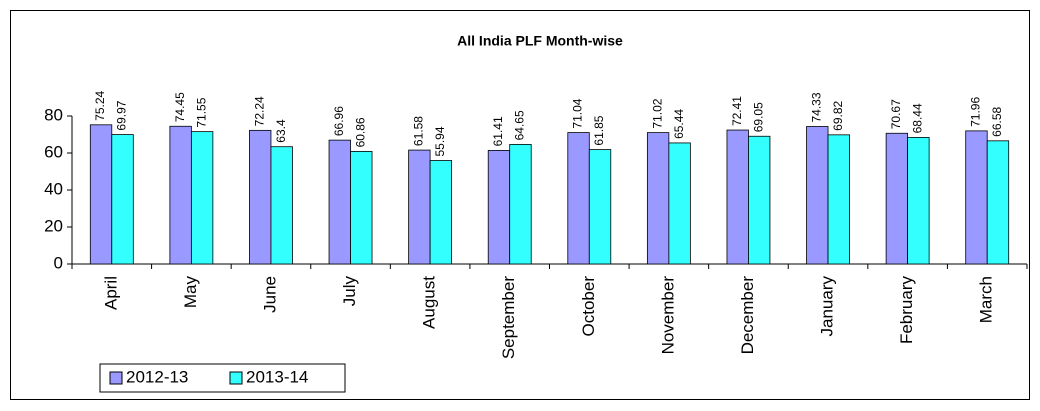 This screenshot has height=411, width=1040. I want to click on value-label: 55.94, so click(440, 141).